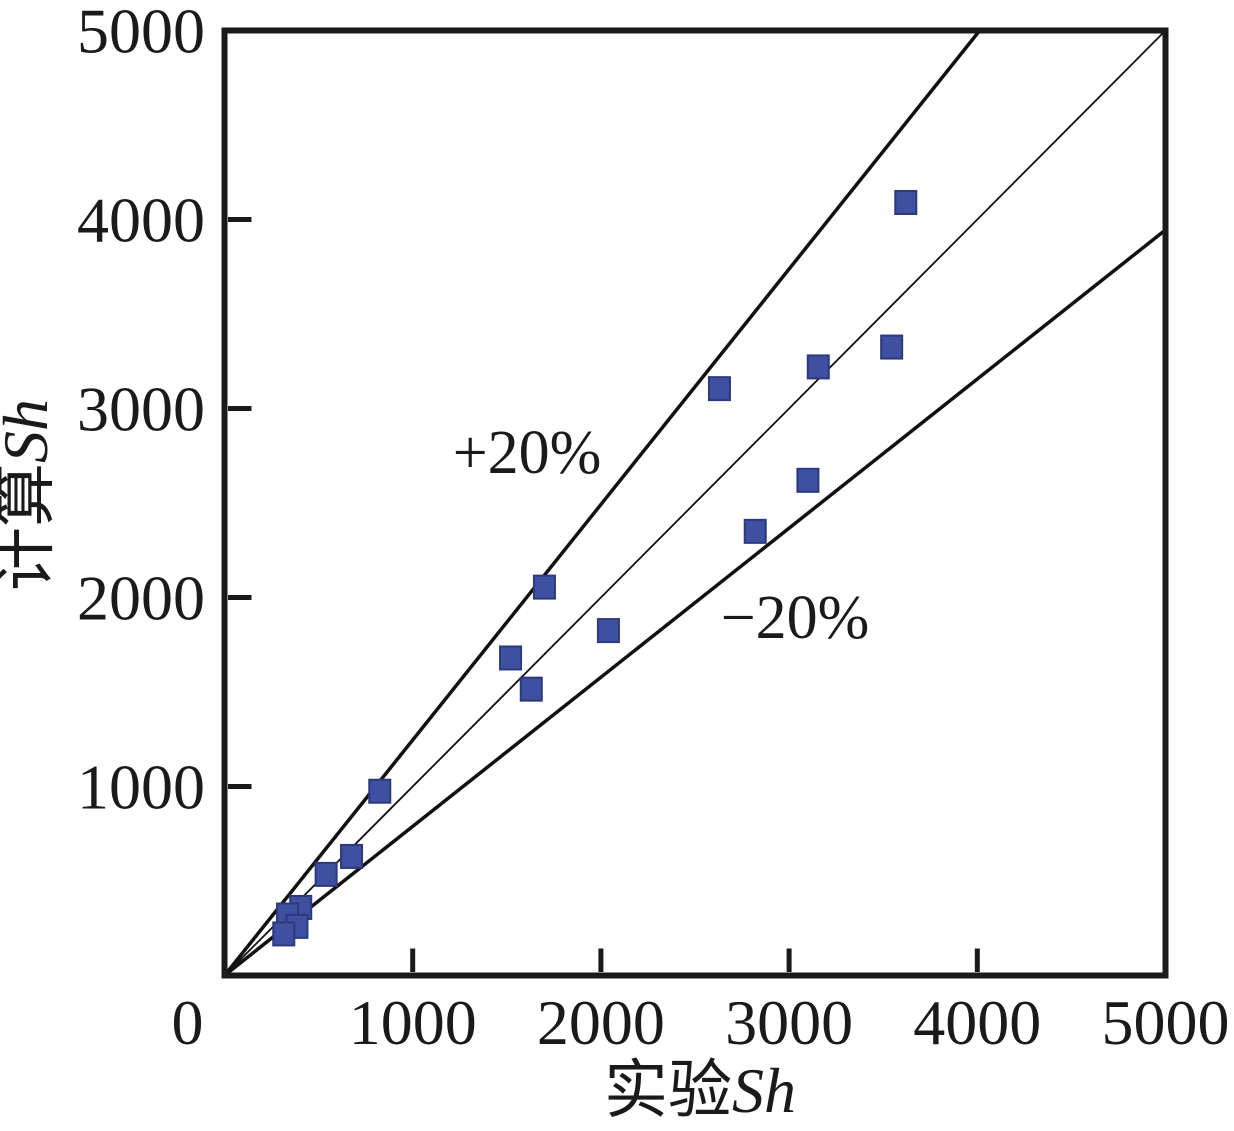 The image size is (1234, 1131). What do you see at coordinates (141, 220) in the screenshot?
I see `y-tick-label-4000: 4000` at bounding box center [141, 220].